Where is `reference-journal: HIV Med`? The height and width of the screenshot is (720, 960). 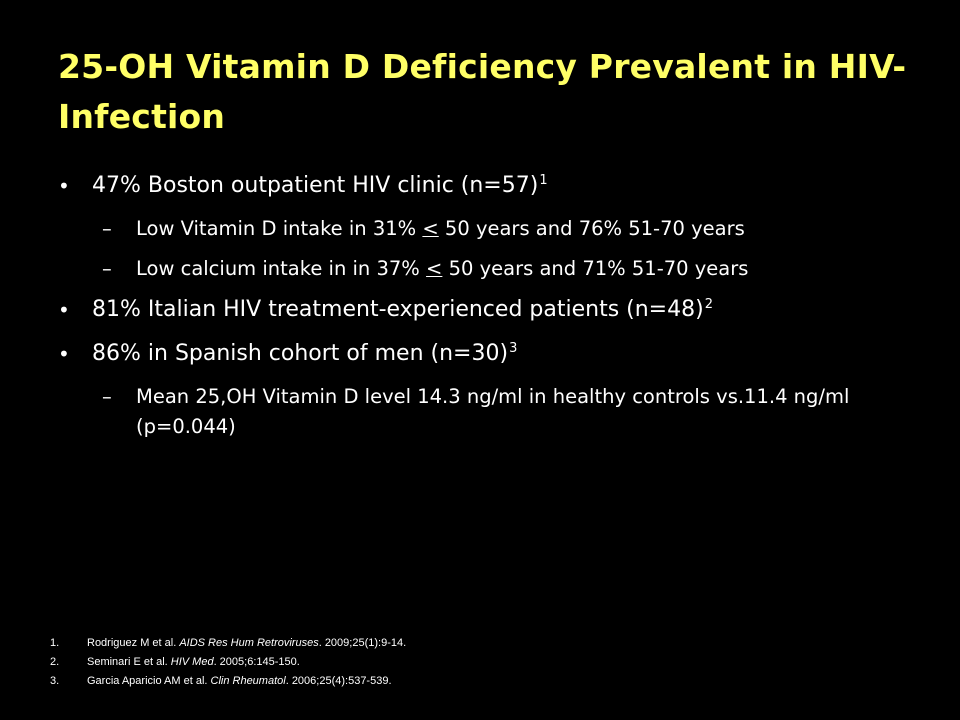
reference-journal: HIV Med is located at coordinates (192, 662).